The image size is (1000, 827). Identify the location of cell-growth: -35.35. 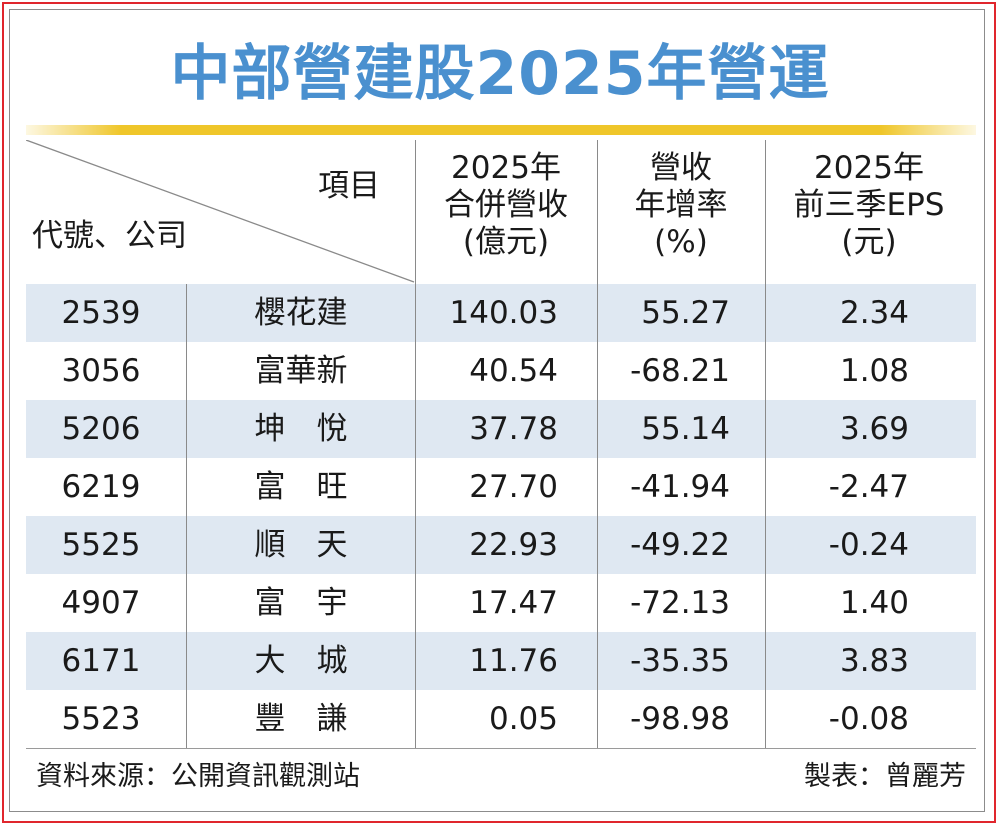
(680, 661).